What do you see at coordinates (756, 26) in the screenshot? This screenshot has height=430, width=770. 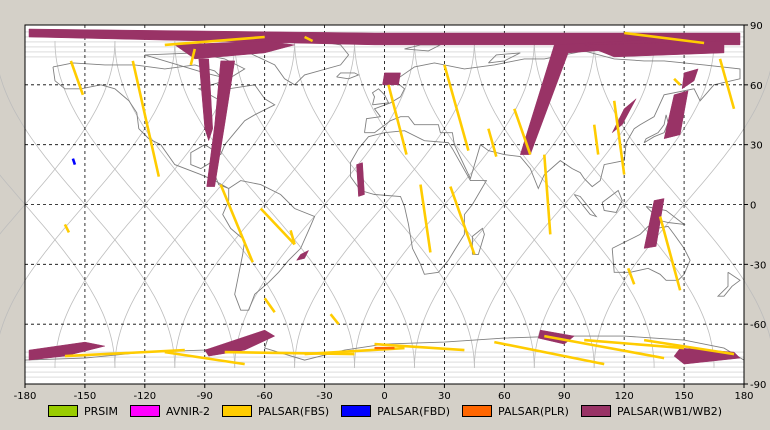 I see `y-tick-label: 90` at bounding box center [756, 26].